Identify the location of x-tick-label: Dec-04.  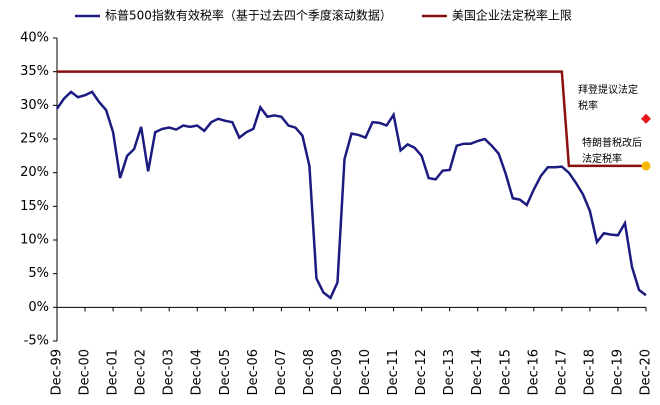
(197, 372).